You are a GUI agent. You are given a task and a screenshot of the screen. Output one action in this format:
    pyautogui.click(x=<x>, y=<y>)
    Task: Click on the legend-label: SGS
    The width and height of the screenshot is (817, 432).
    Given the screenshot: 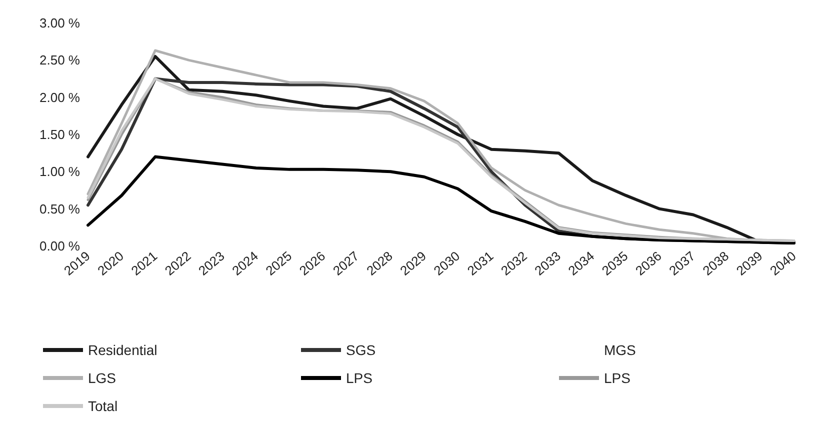 What is the action you would take?
    pyautogui.click(x=361, y=350)
    